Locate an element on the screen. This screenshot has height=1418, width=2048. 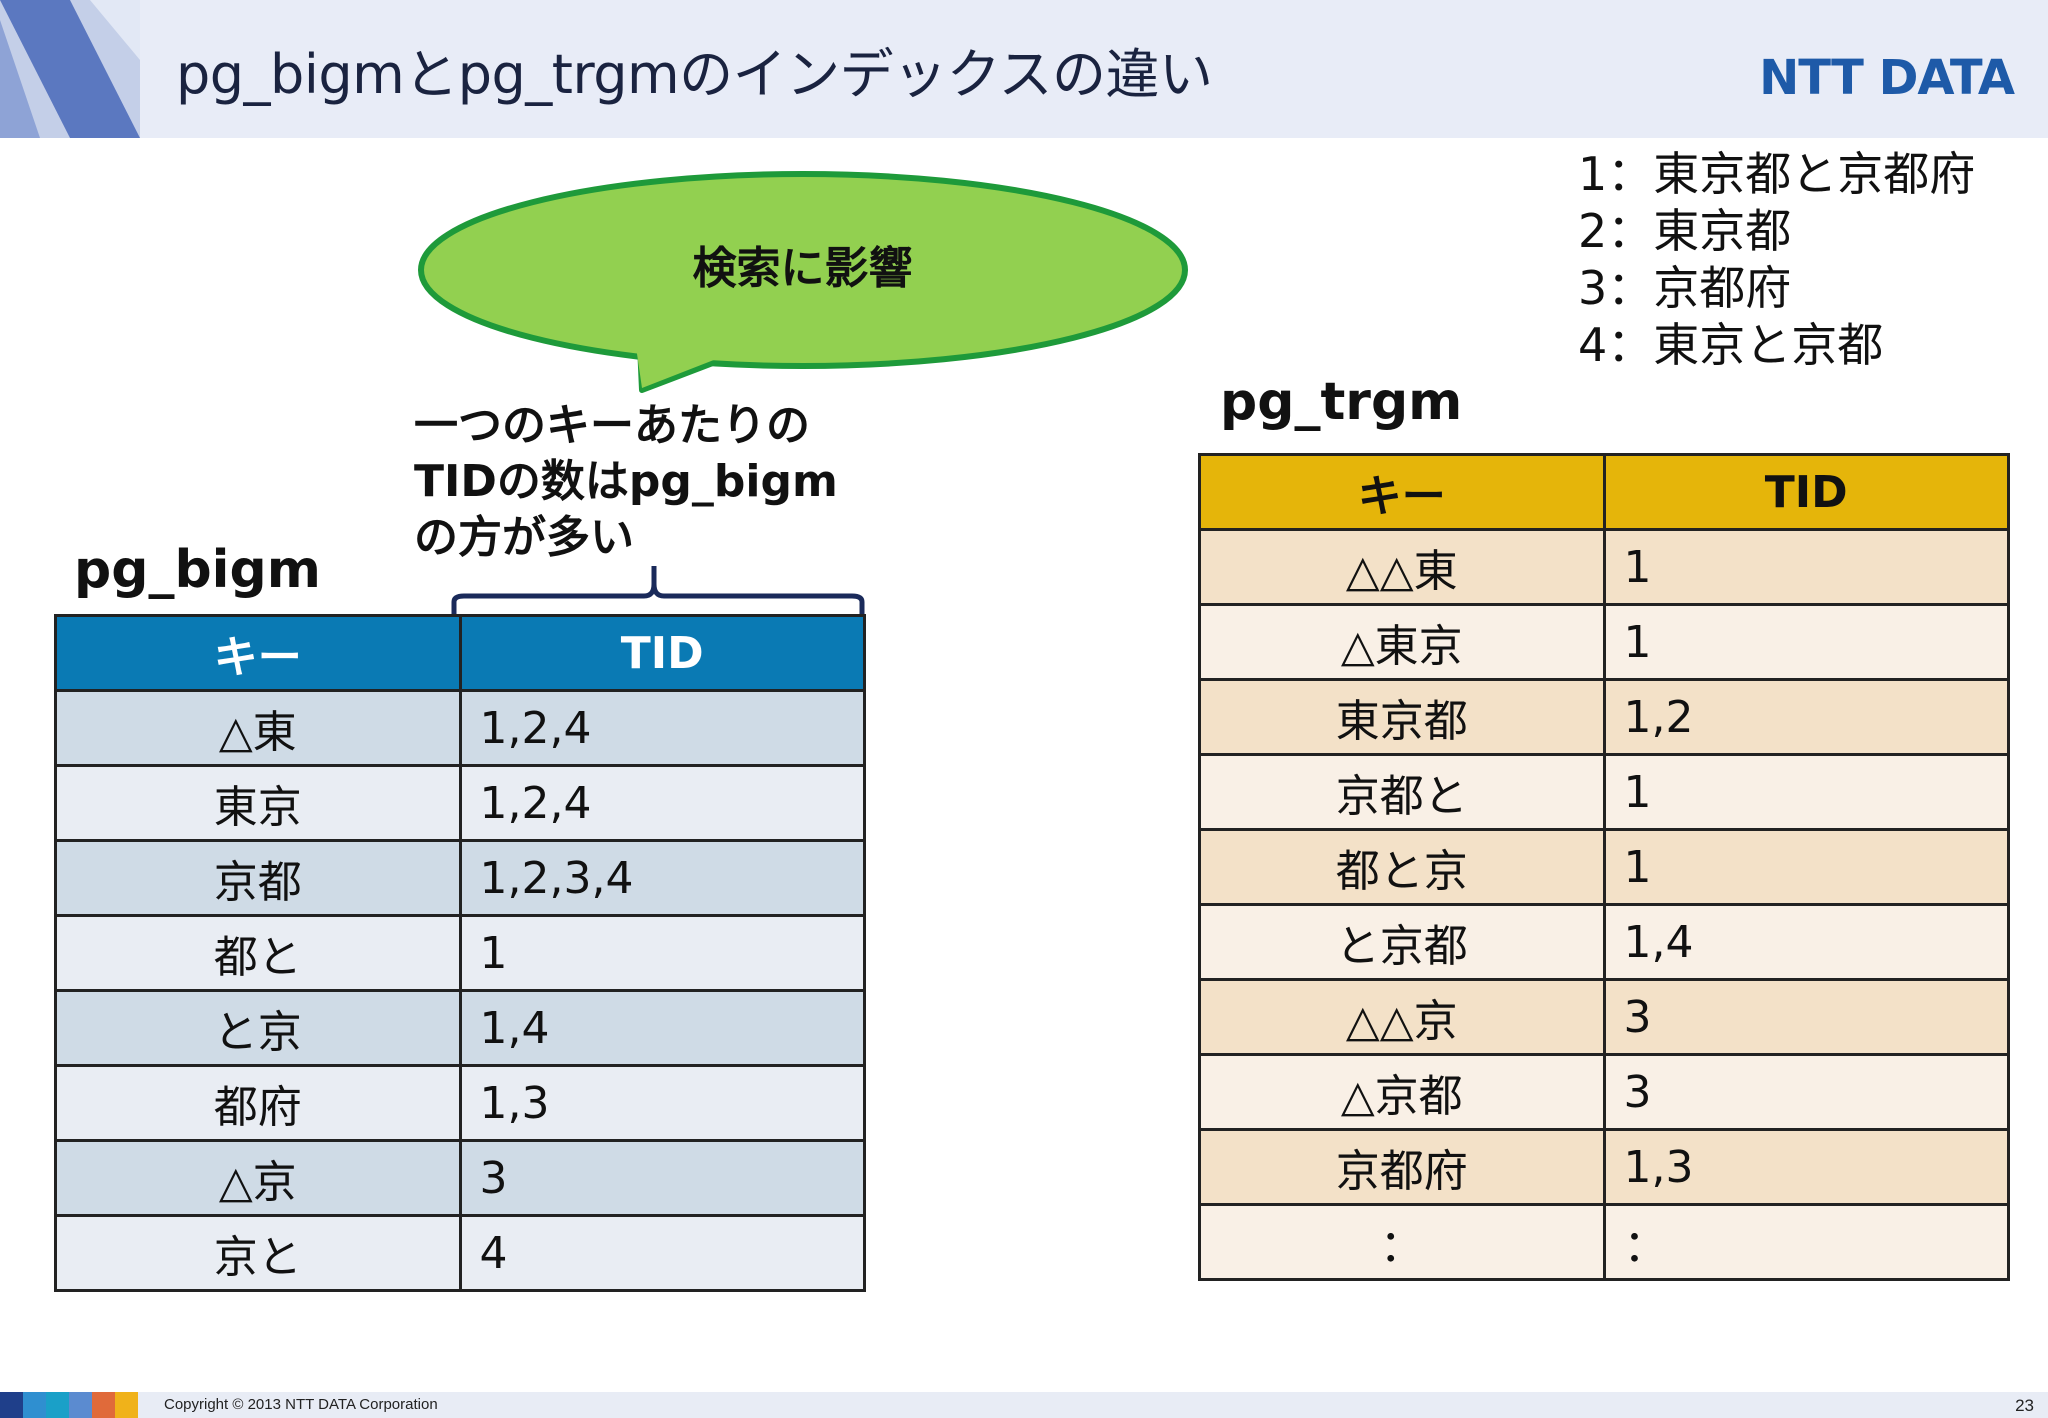
key-cell: 京都府 is located at coordinates (1402, 1167).